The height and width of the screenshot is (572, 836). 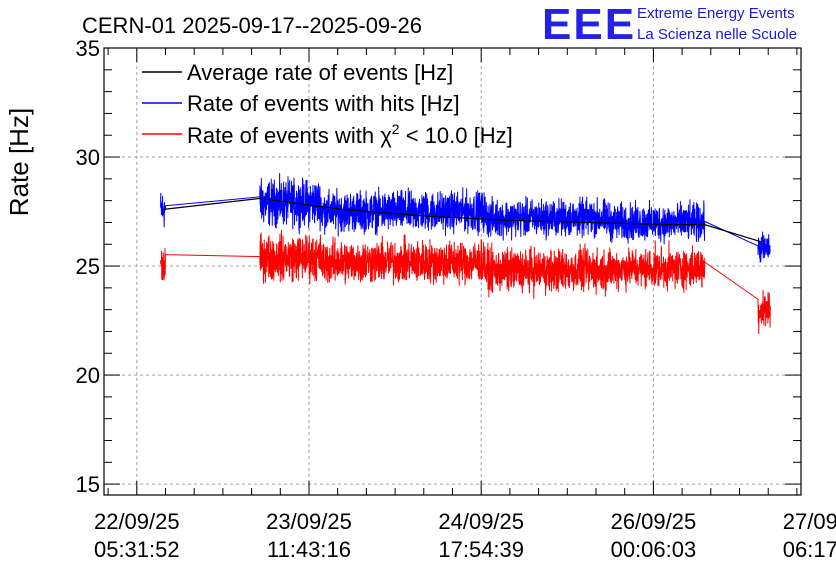 I want to click on legend-label-chi2: Rate of events with χ2 < 10.0 [Hz], so click(x=350, y=134).